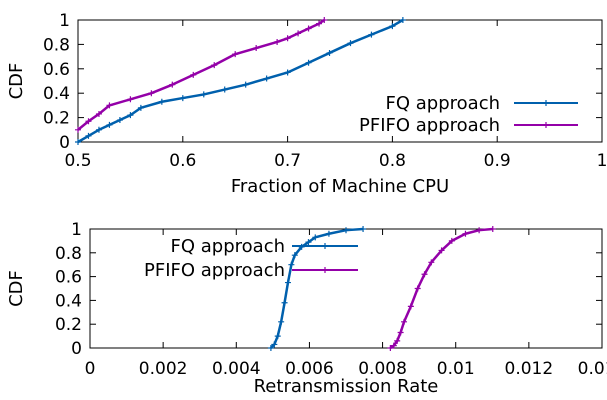 The width and height of the screenshot is (607, 400). Describe the element at coordinates (456, 369) in the screenshot. I see `x-tick-label: 0.01` at that location.